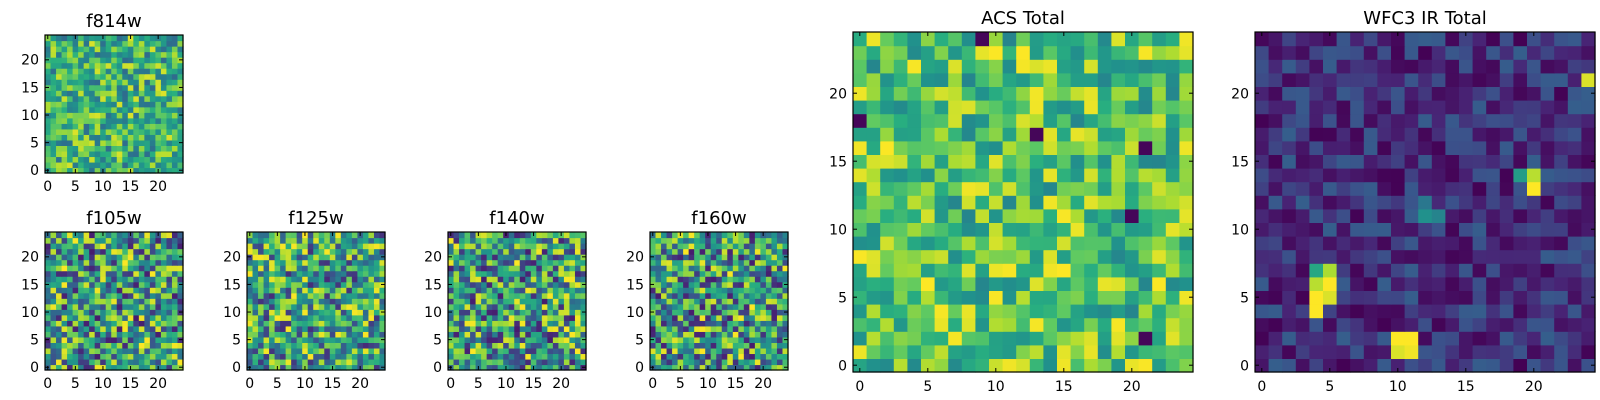 This screenshot has width=1600, height=400. Describe the element at coordinates (30, 313) in the screenshot. I see `y-tick-label: 10` at that location.